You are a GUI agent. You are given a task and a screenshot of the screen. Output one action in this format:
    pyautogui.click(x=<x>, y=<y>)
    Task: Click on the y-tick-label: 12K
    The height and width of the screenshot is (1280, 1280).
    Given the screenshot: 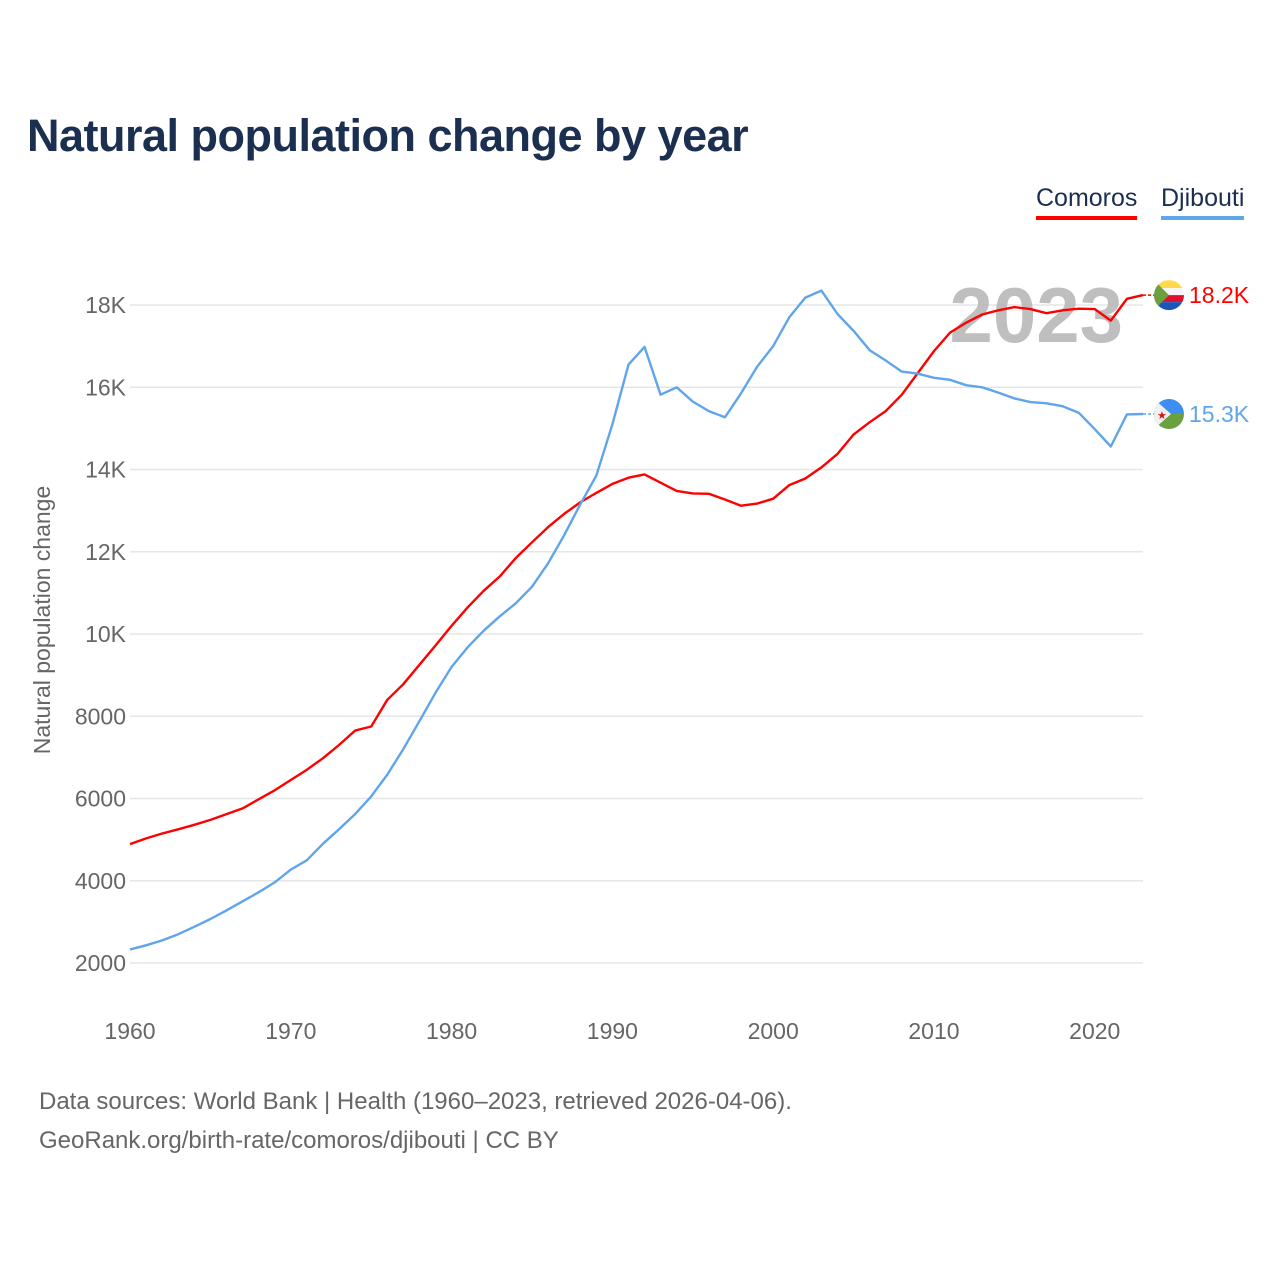 What is the action you would take?
    pyautogui.click(x=106, y=552)
    